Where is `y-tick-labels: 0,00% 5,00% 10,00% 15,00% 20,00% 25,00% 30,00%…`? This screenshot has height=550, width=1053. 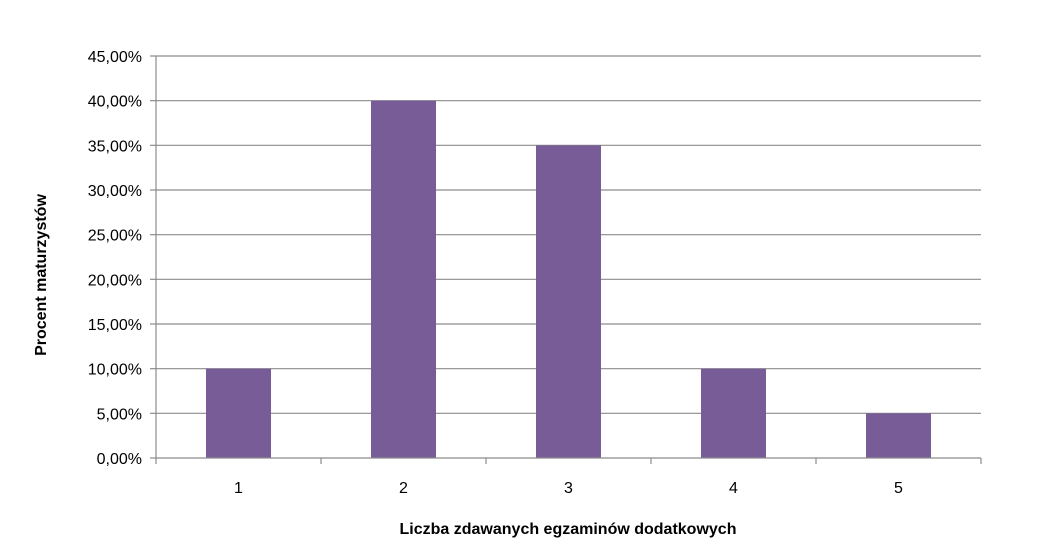
y-tick-labels: 0,00% 5,00% 10,00% 15,00% 20,00% 25,00% 30,00%… is located at coordinates (115, 258).